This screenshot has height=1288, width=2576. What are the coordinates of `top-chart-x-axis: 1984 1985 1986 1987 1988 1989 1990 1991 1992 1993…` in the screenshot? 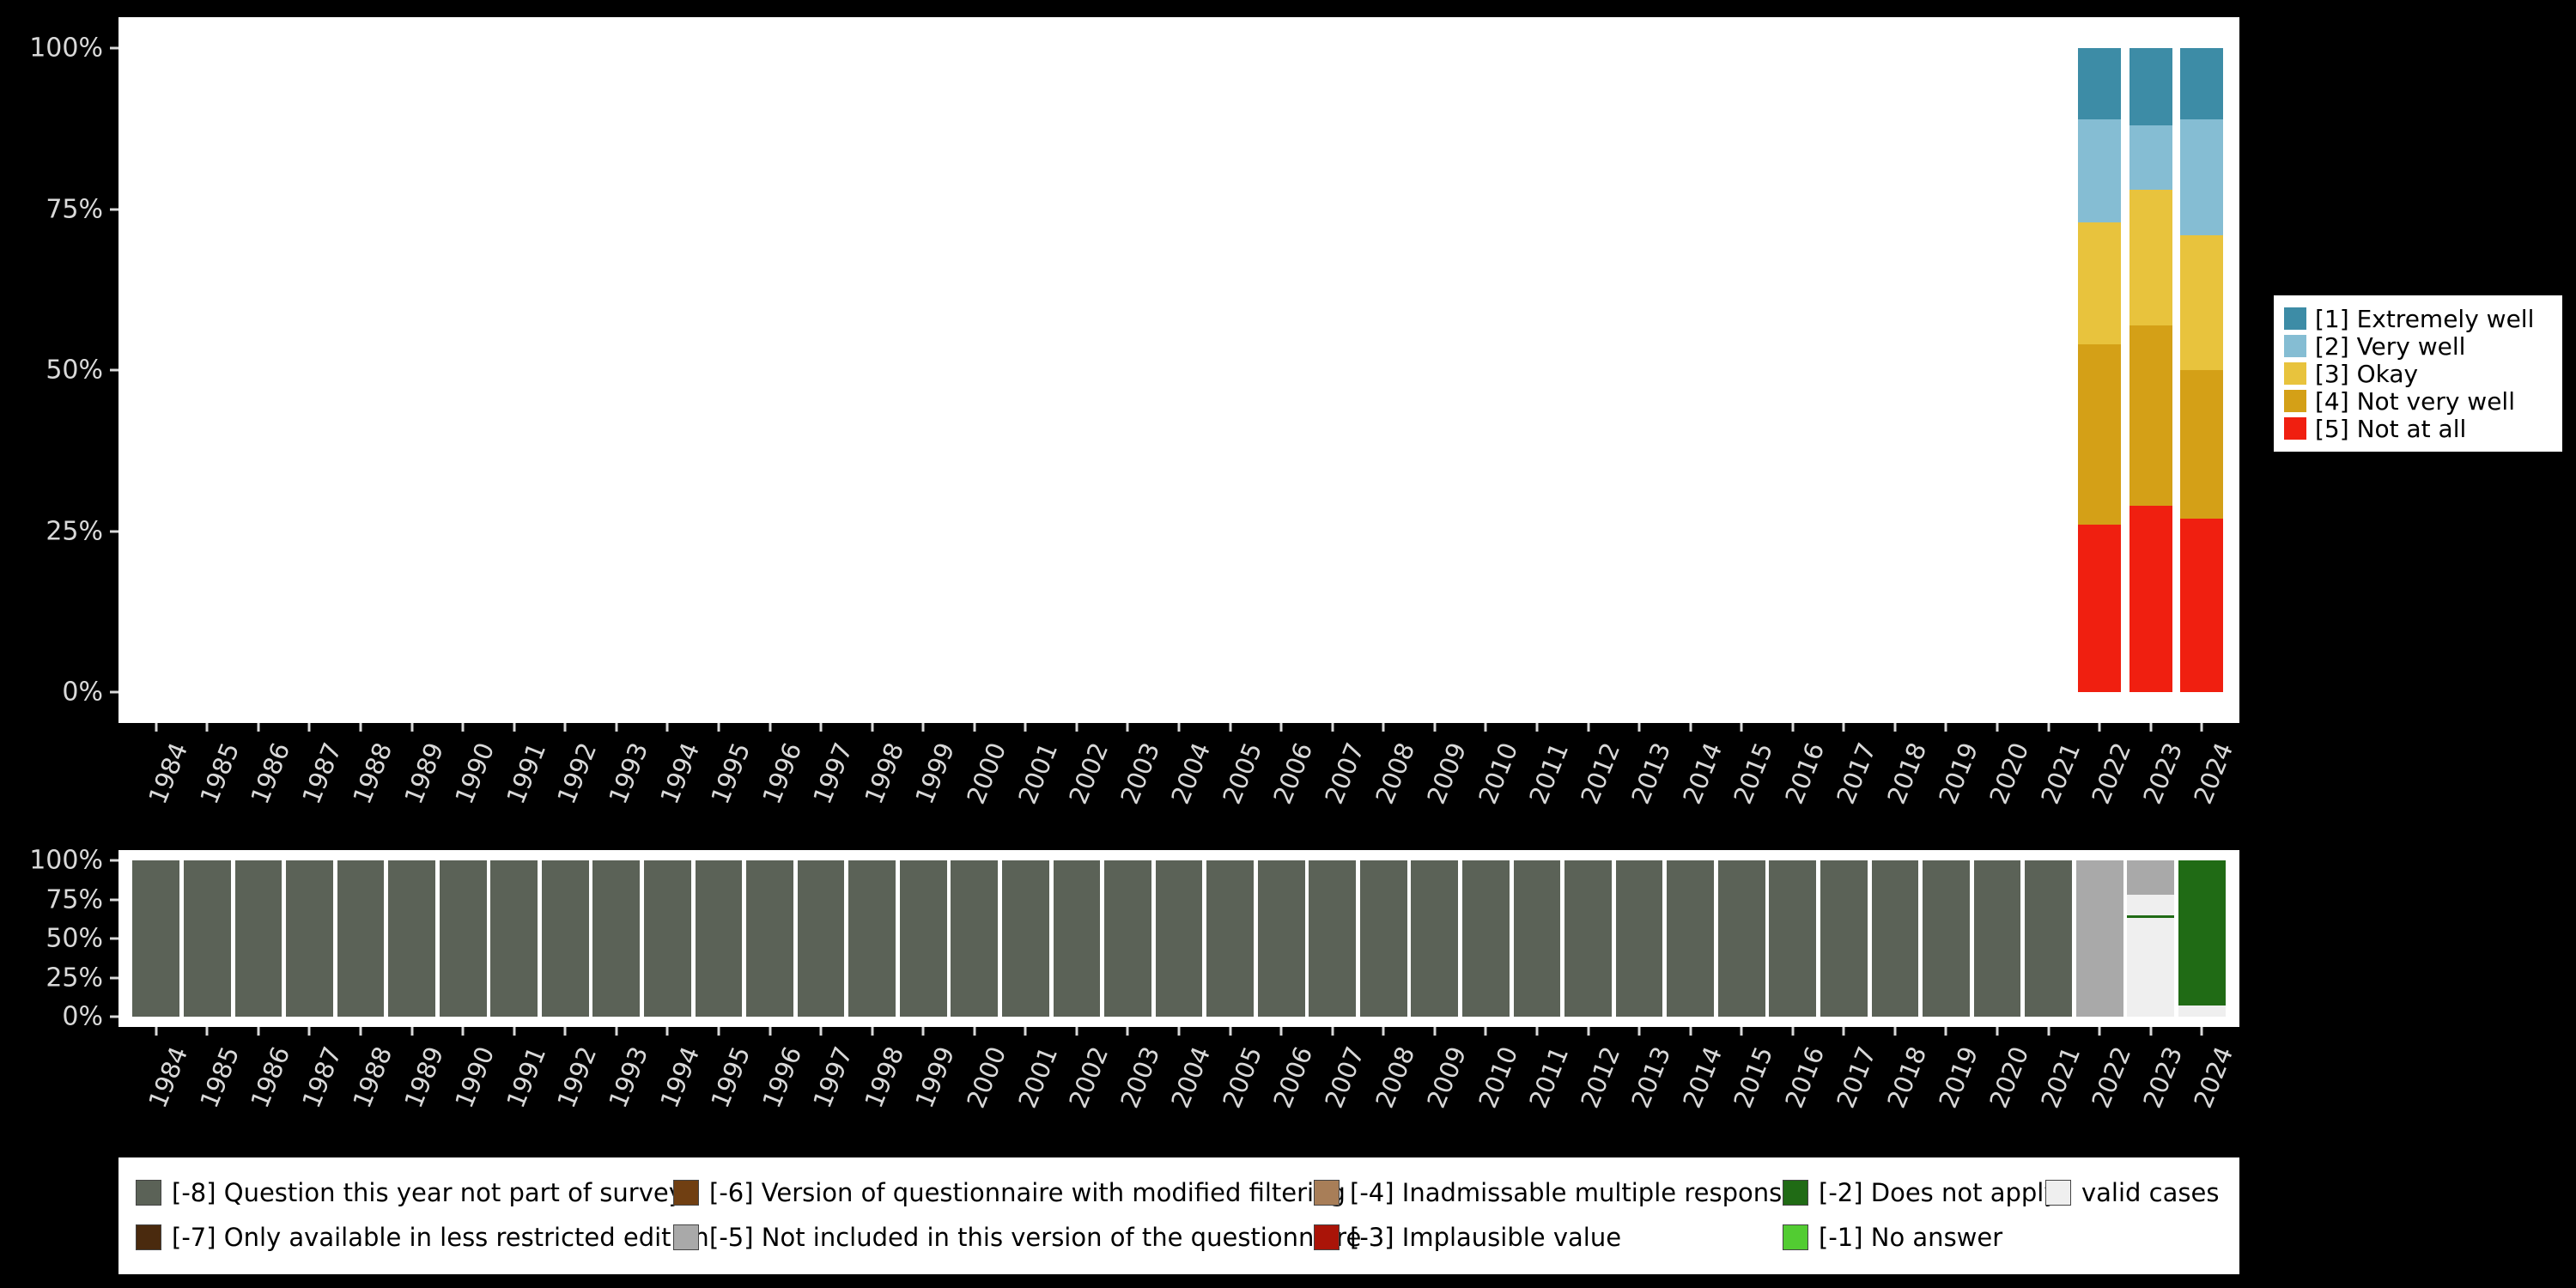 It's located at (1185, 777).